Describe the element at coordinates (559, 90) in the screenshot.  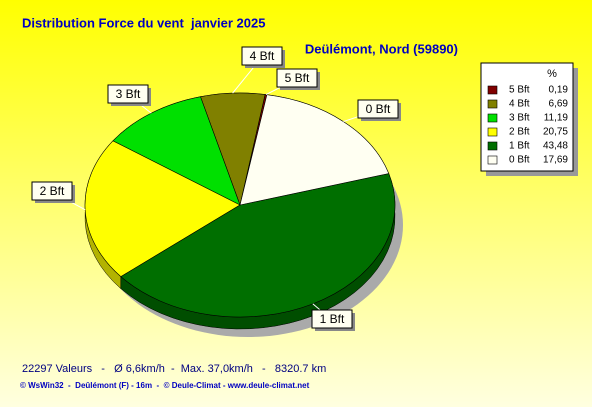
I see `legend-value: 0,19` at that location.